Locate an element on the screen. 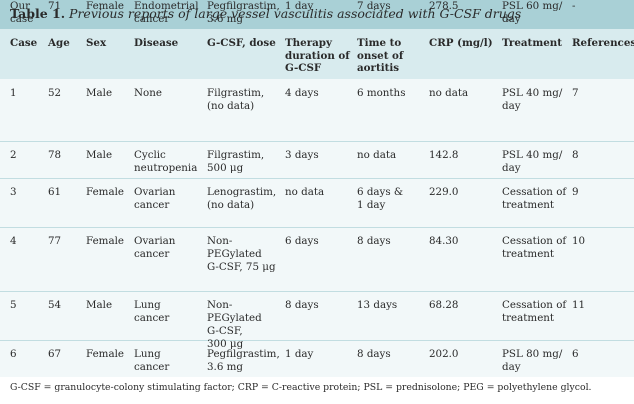 This screenshot has height=404, width=634. cell-references: 10 is located at coordinates (578, 241).